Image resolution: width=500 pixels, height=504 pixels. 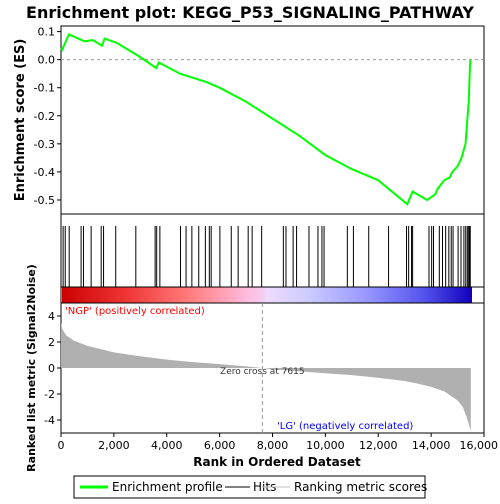 I want to click on metric-y-ticks: 4 2 0 -2 -4, so click(x=52, y=368).